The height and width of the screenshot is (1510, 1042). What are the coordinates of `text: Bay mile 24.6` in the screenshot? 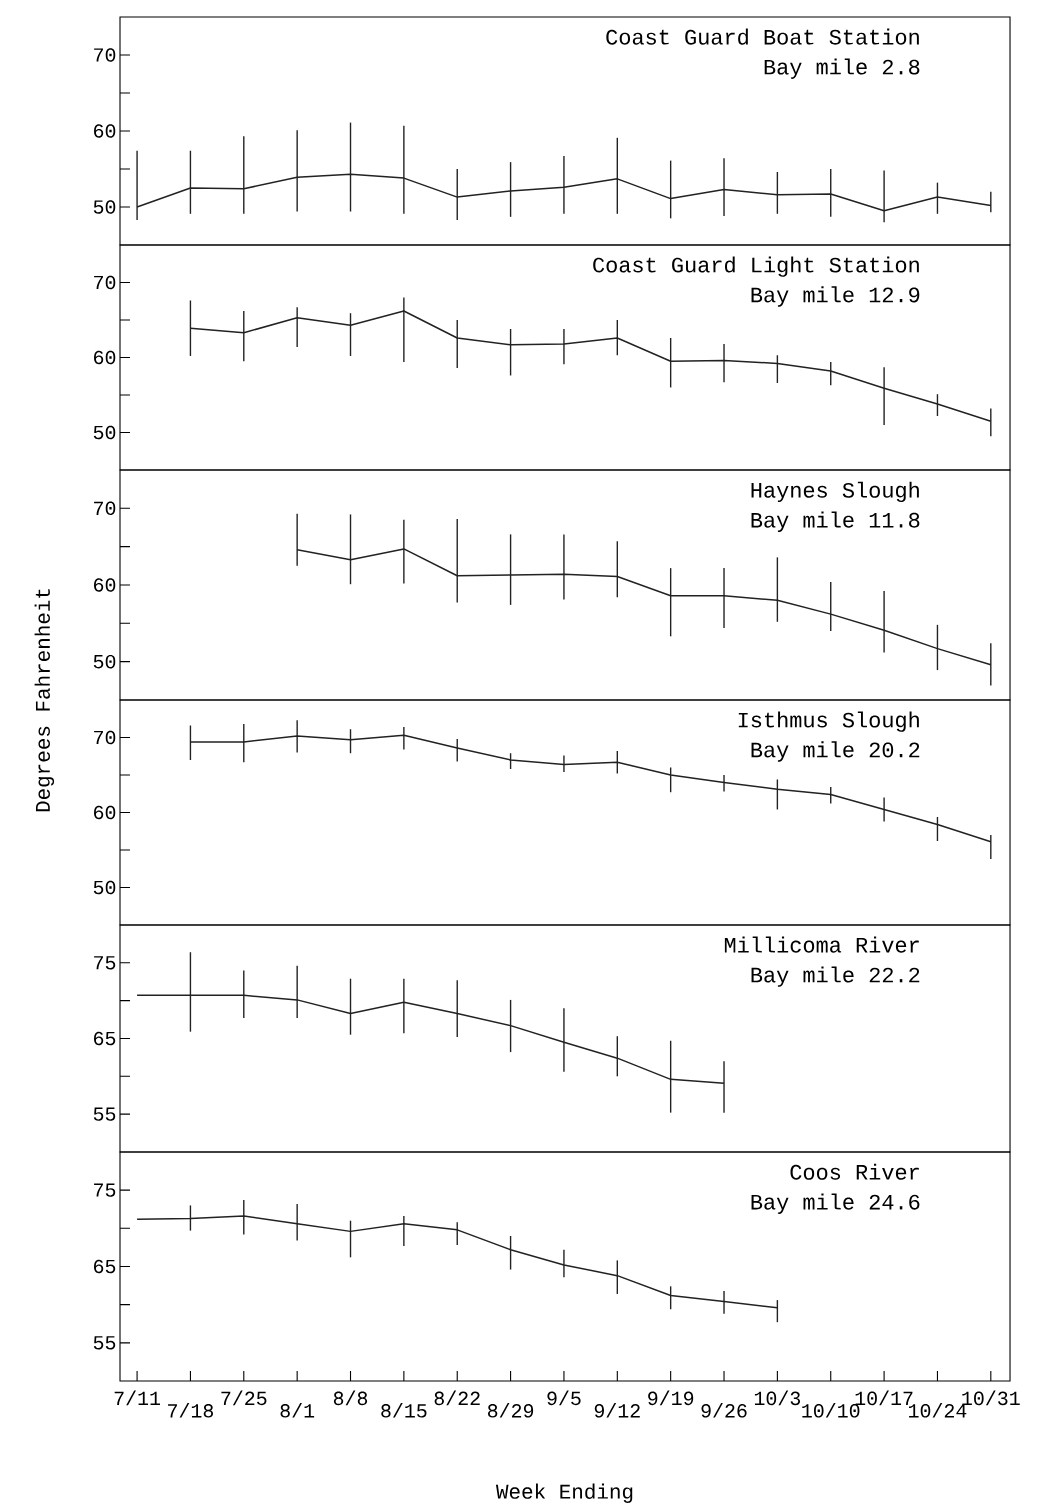 It's located at (835, 1203).